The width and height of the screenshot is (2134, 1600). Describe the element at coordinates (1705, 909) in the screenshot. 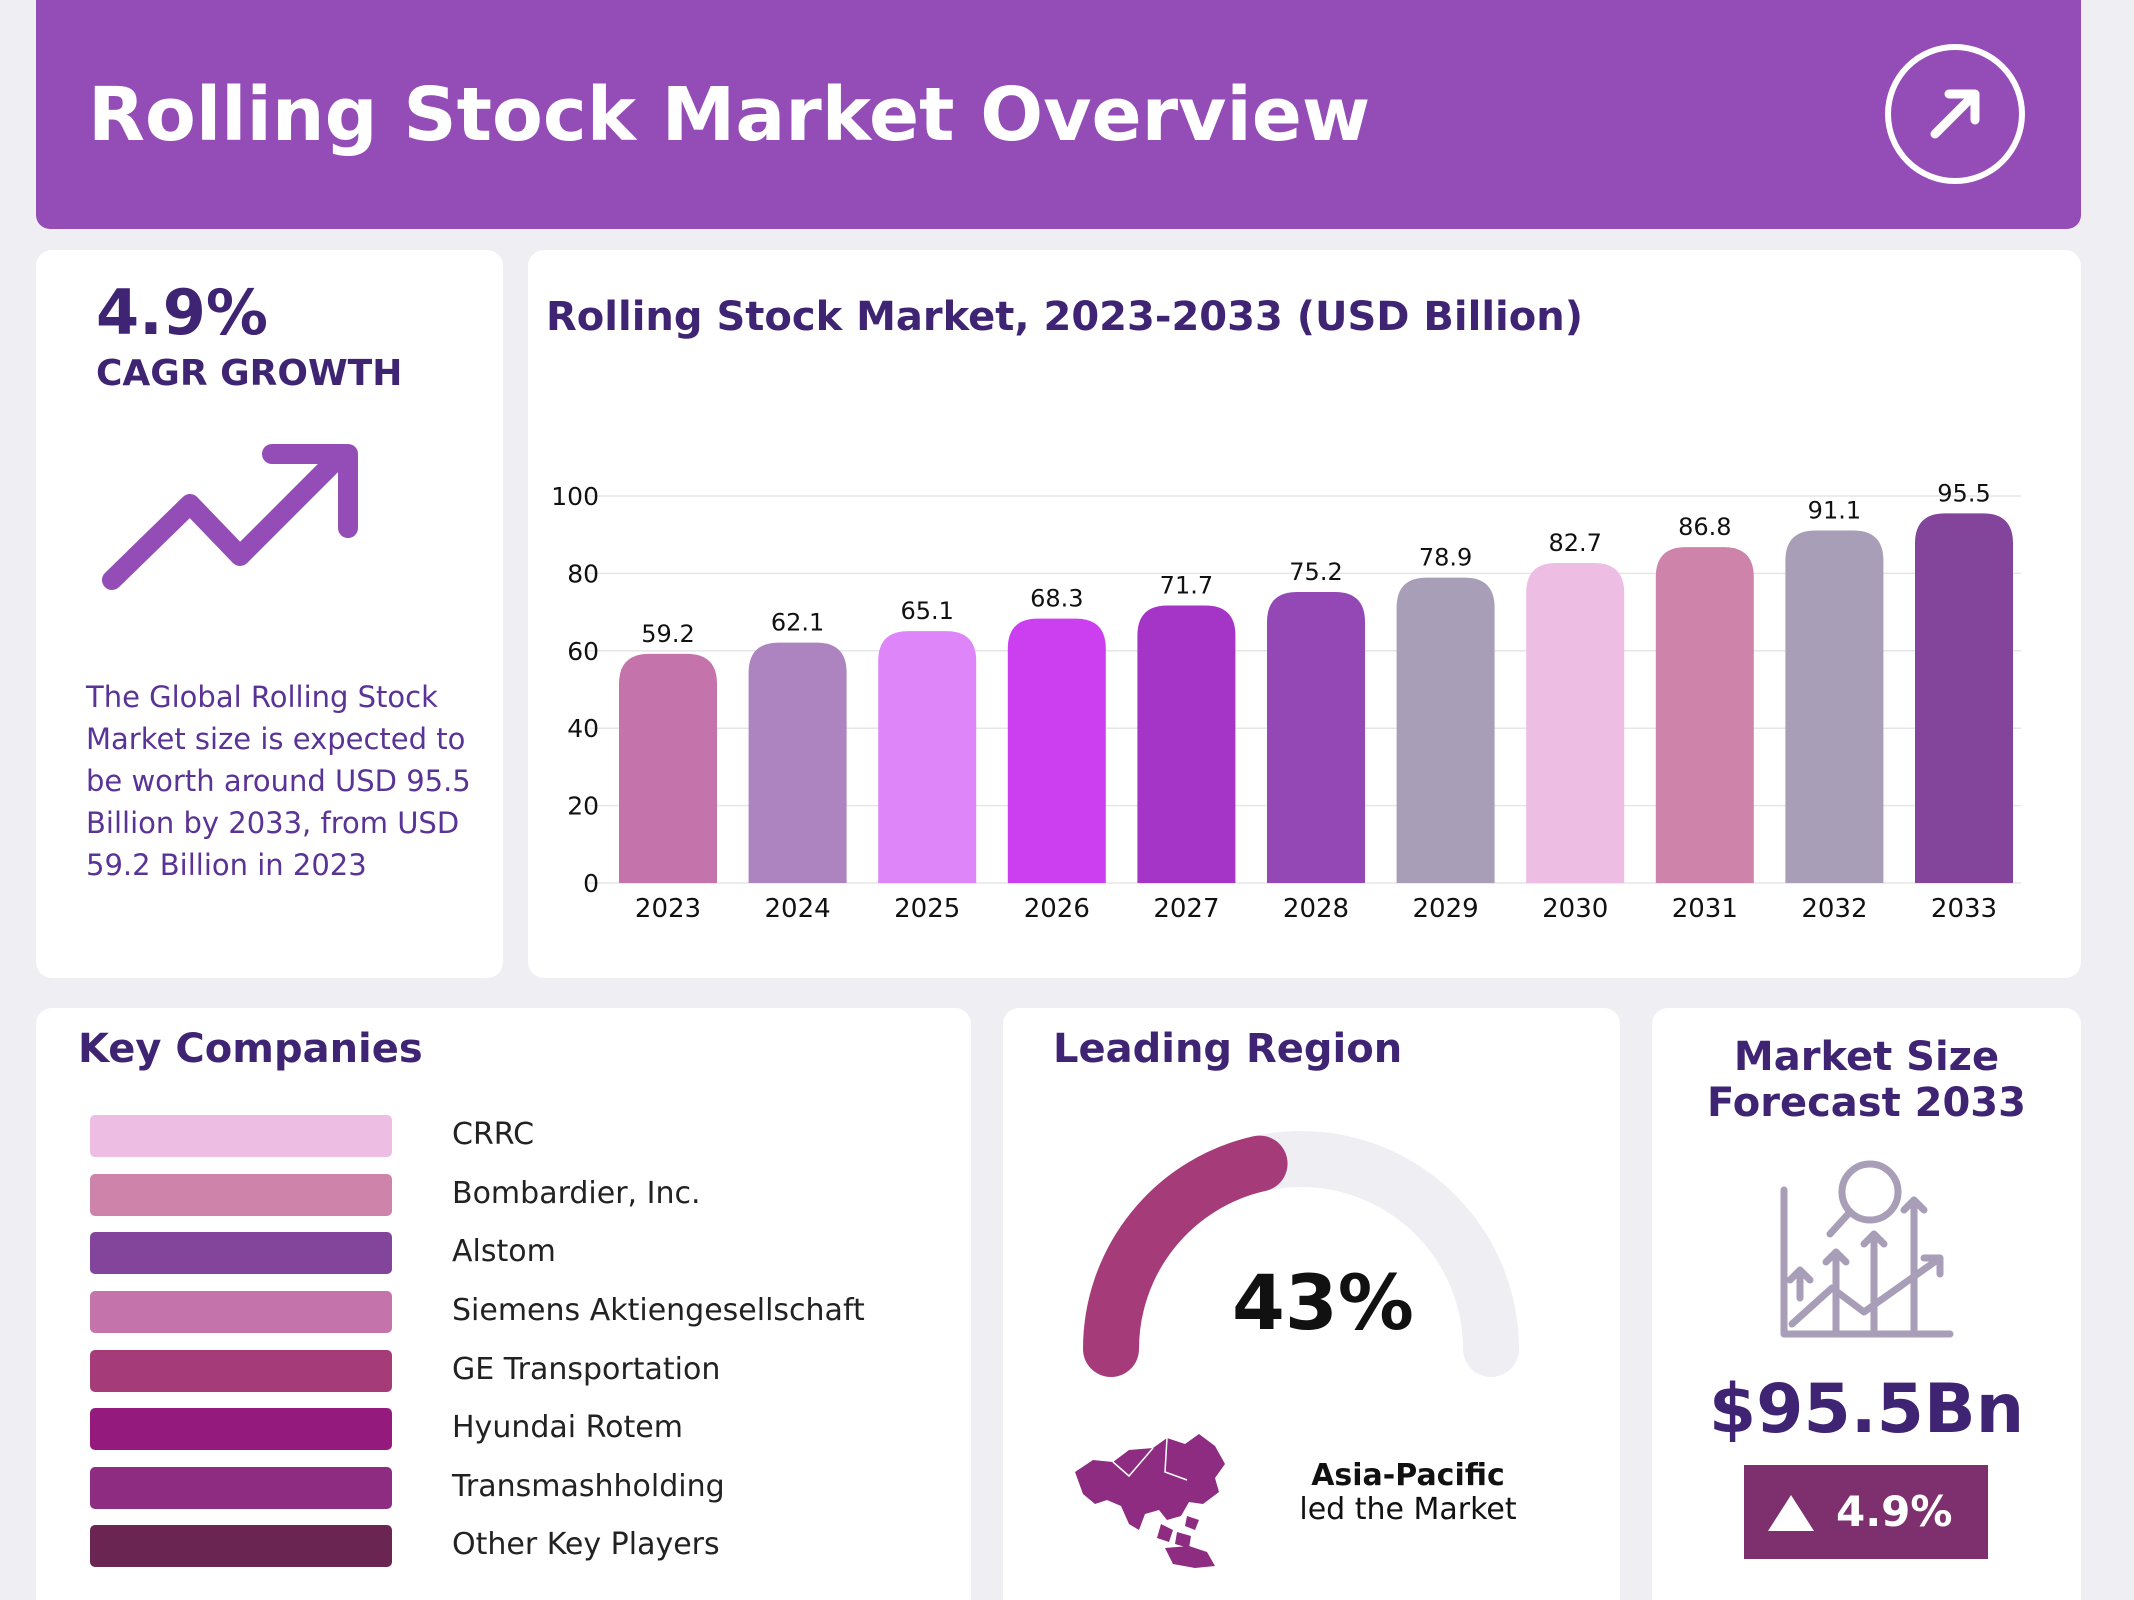

I see `x-tick-label: 2031` at that location.